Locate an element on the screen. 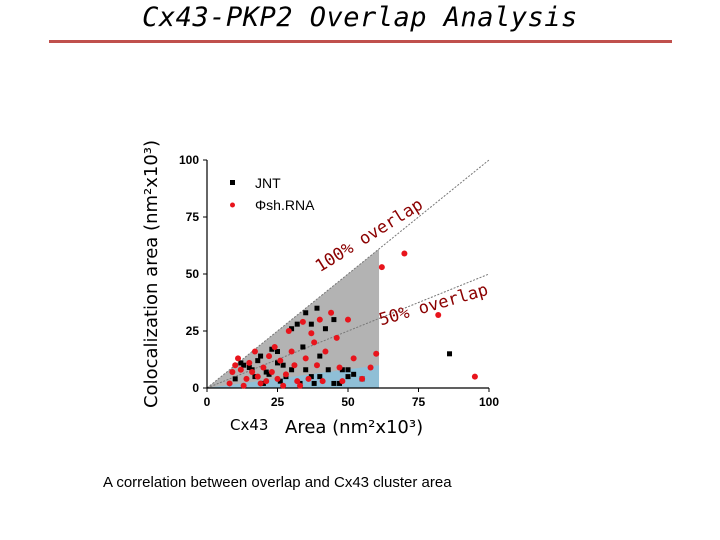 Image resolution: width=720 pixels, height=540 pixels. legend-marker-shrna is located at coordinates (232, 205).